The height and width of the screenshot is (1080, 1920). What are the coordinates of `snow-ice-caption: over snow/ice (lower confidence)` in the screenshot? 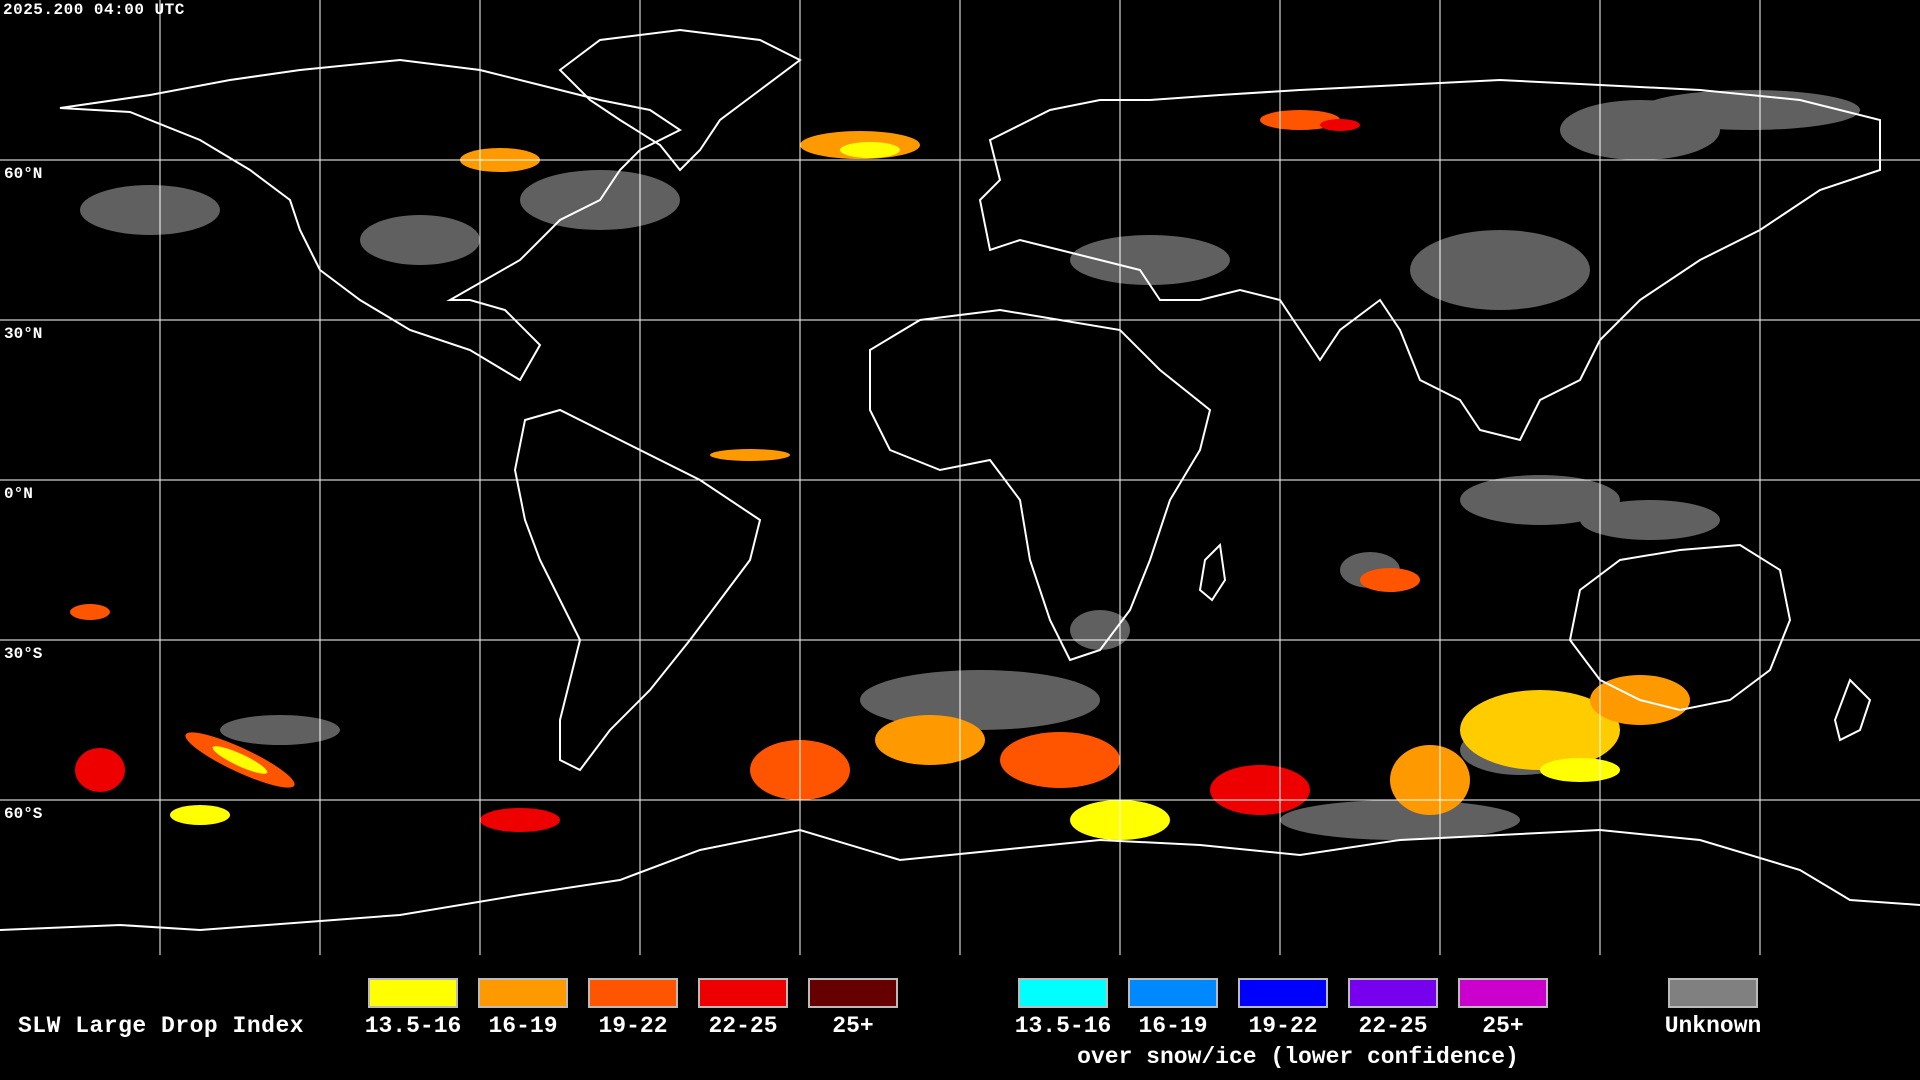 It's located at (1298, 1057).